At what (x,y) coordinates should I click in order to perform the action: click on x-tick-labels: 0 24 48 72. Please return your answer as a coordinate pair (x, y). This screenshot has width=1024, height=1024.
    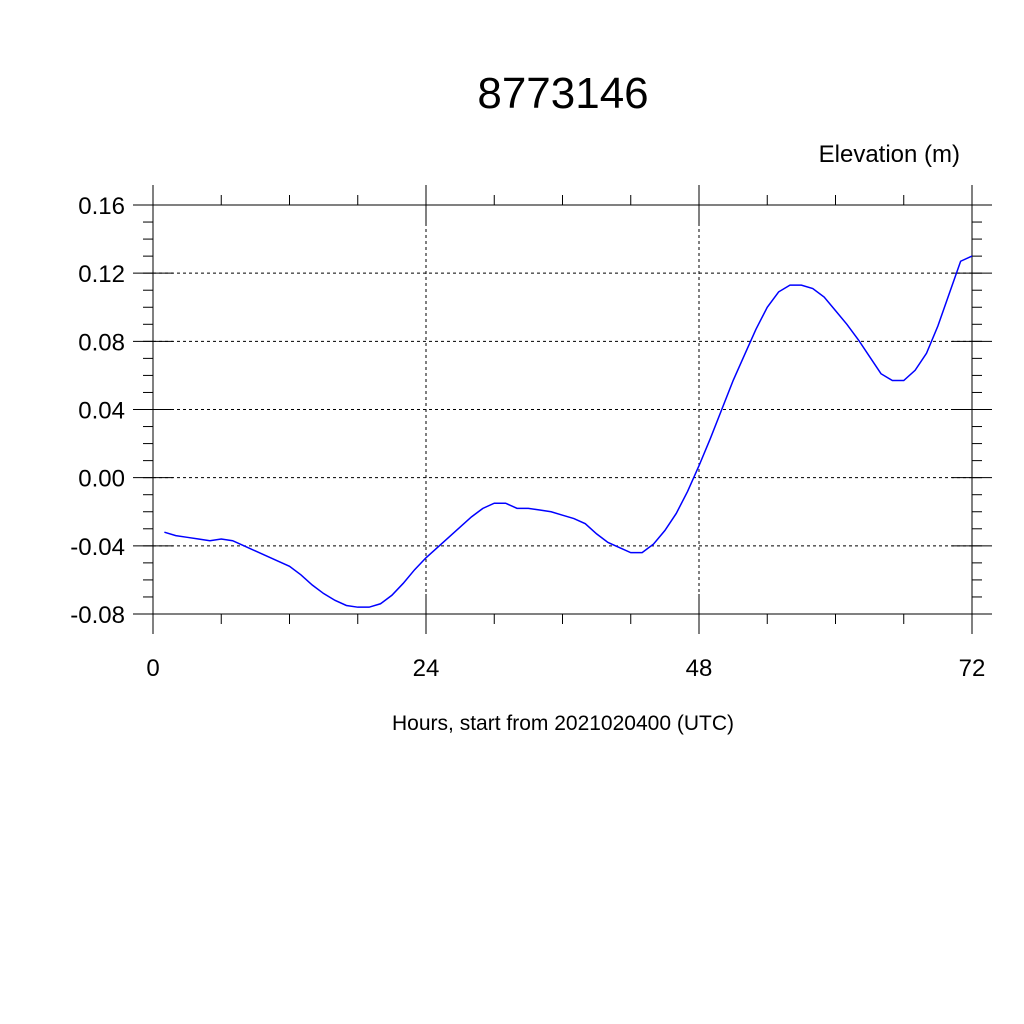
    Looking at the image, I should click on (565, 668).